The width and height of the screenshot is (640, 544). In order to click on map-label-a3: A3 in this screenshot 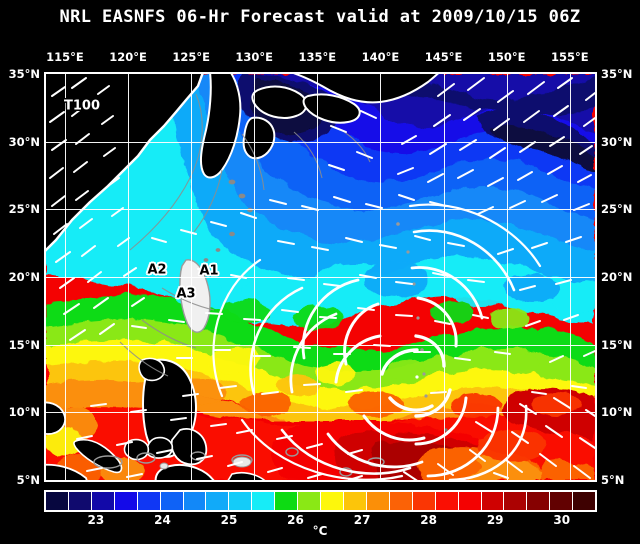, I will do `click(186, 294)`.